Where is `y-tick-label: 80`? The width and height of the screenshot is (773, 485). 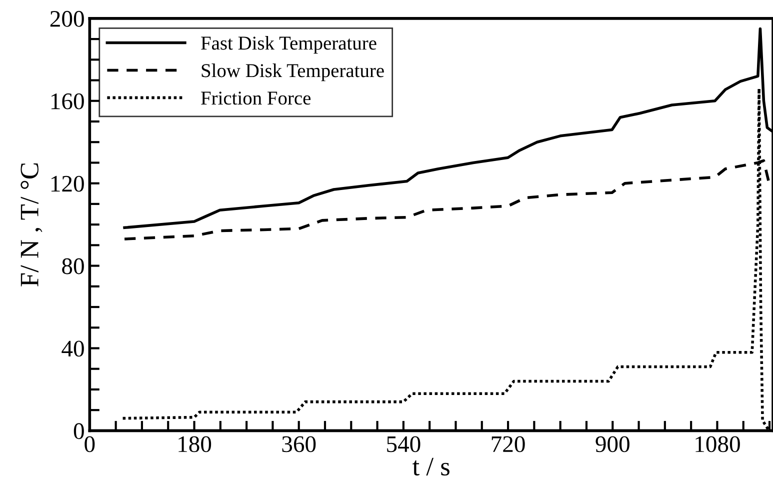 y-tick-label: 80 is located at coordinates (73, 266).